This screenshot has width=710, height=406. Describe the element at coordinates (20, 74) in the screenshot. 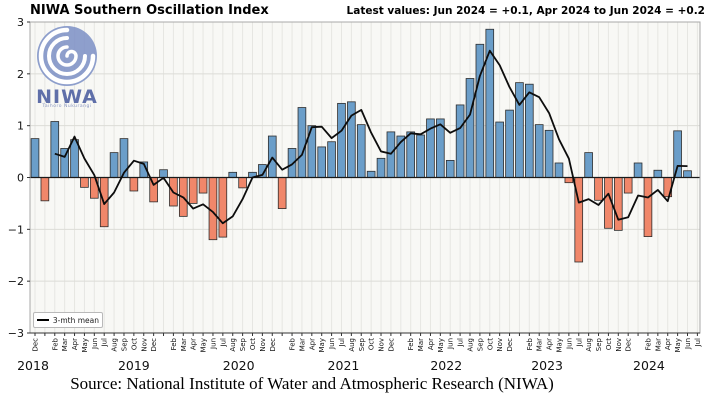

I see `y-tick-label: 2` at that location.